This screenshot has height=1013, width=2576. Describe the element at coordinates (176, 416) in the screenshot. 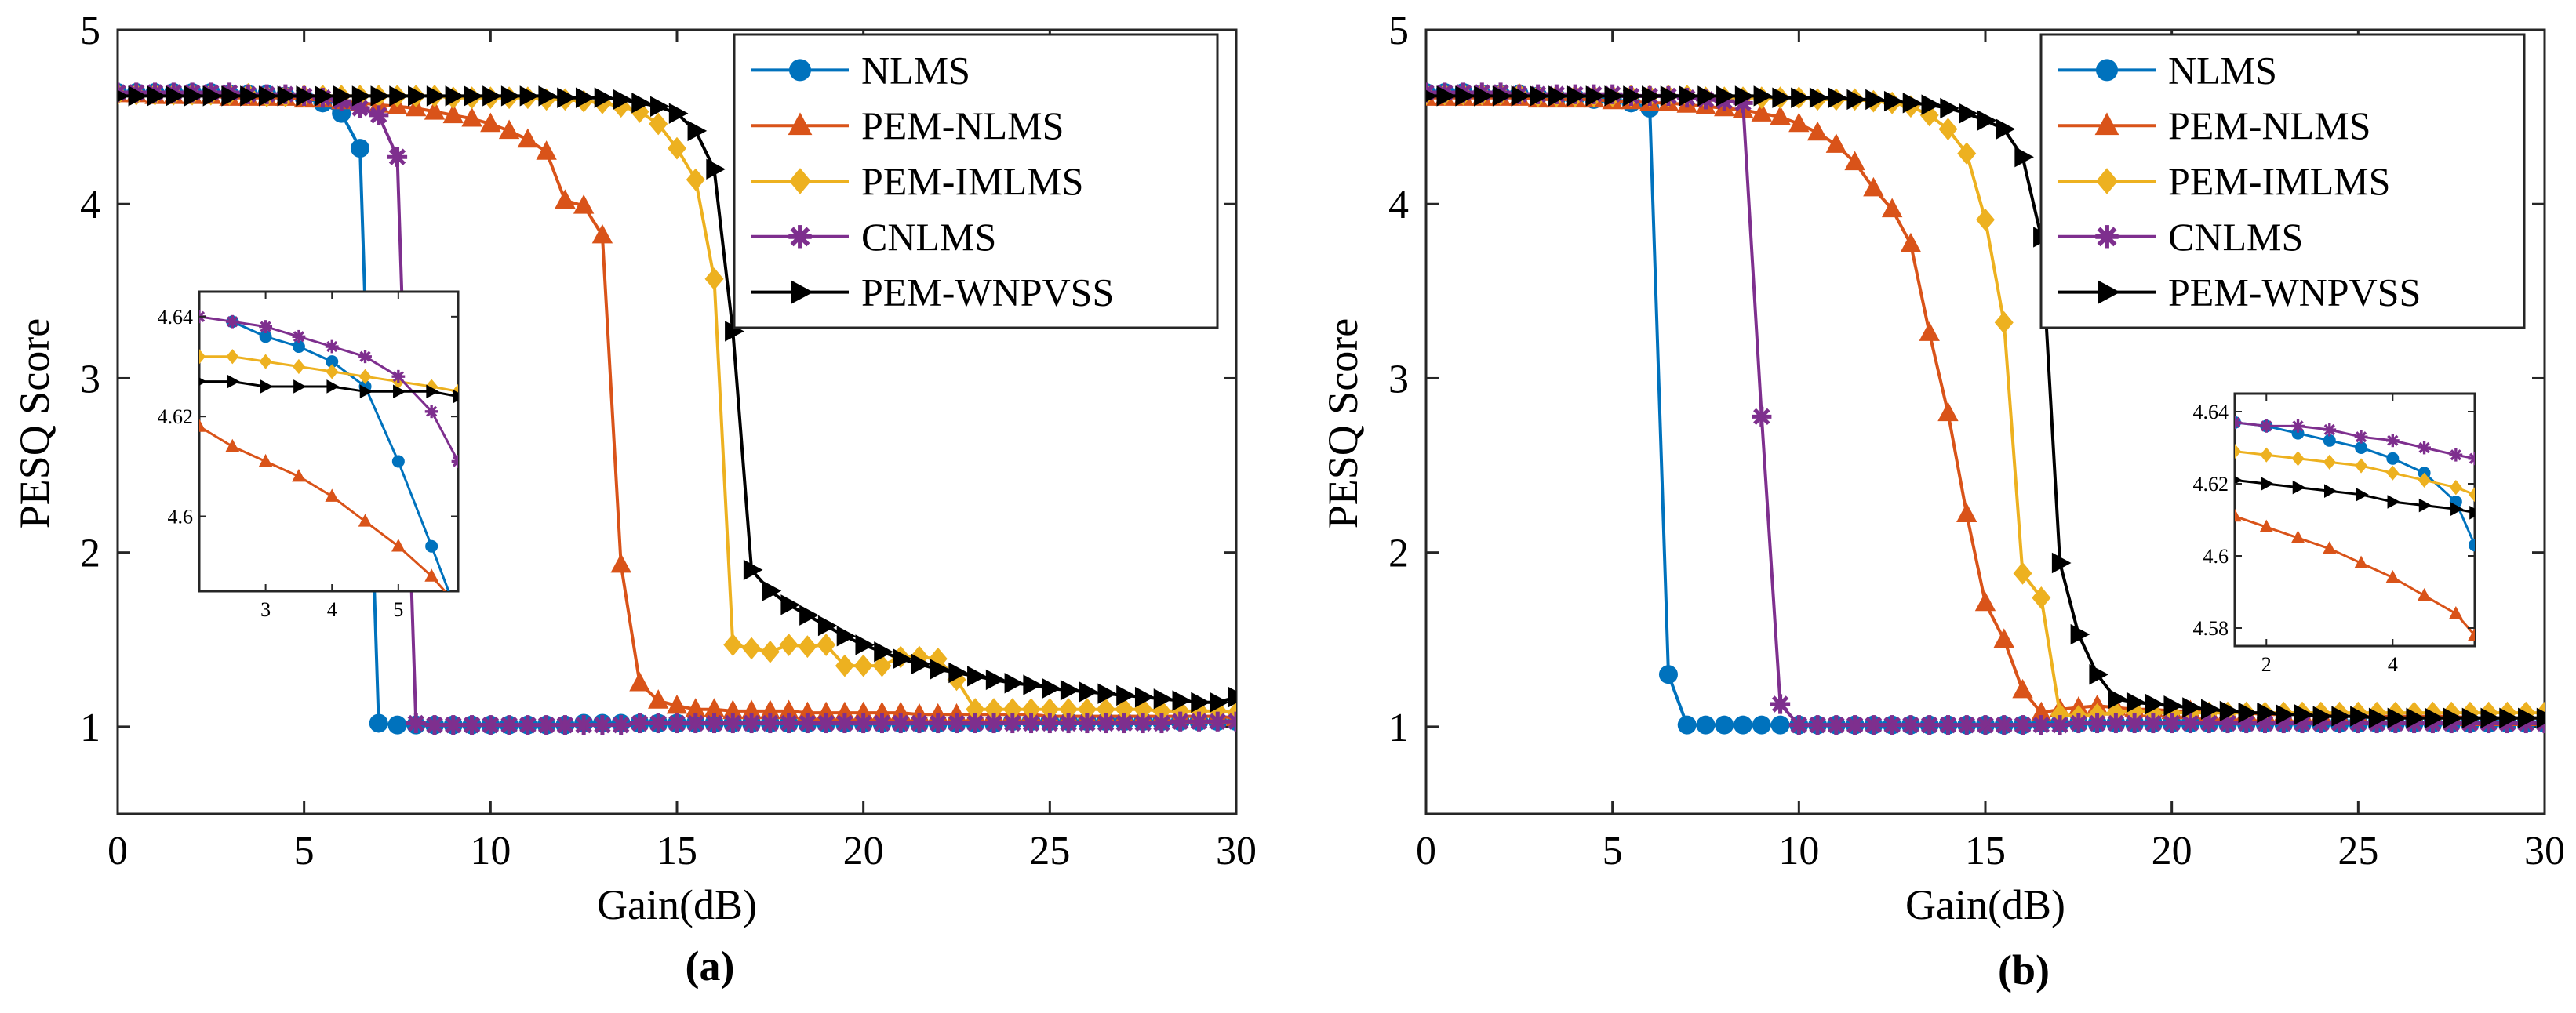

I see `panel-a-inset-ytick-label: 4.62` at that location.